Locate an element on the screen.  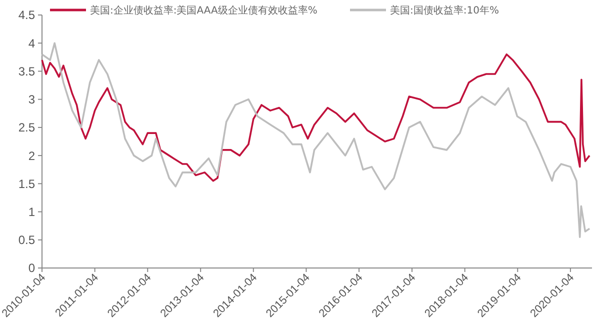
y-tick-label: 0 is located at coordinates (32, 268).